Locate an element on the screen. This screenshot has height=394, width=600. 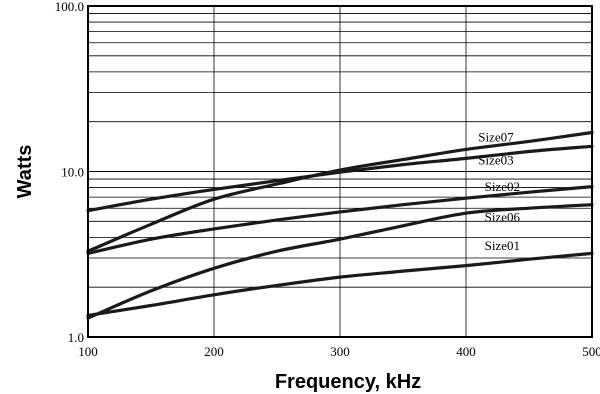
series-labels: Size07 Size03 Size02 Size06 Size01 is located at coordinates (499, 191).